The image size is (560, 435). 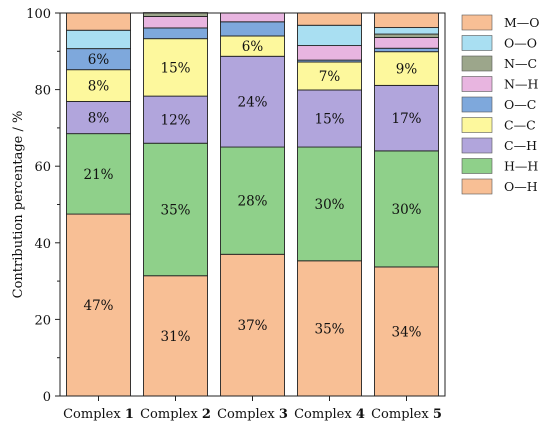 I want to click on data-label: 28%, so click(x=252, y=202).